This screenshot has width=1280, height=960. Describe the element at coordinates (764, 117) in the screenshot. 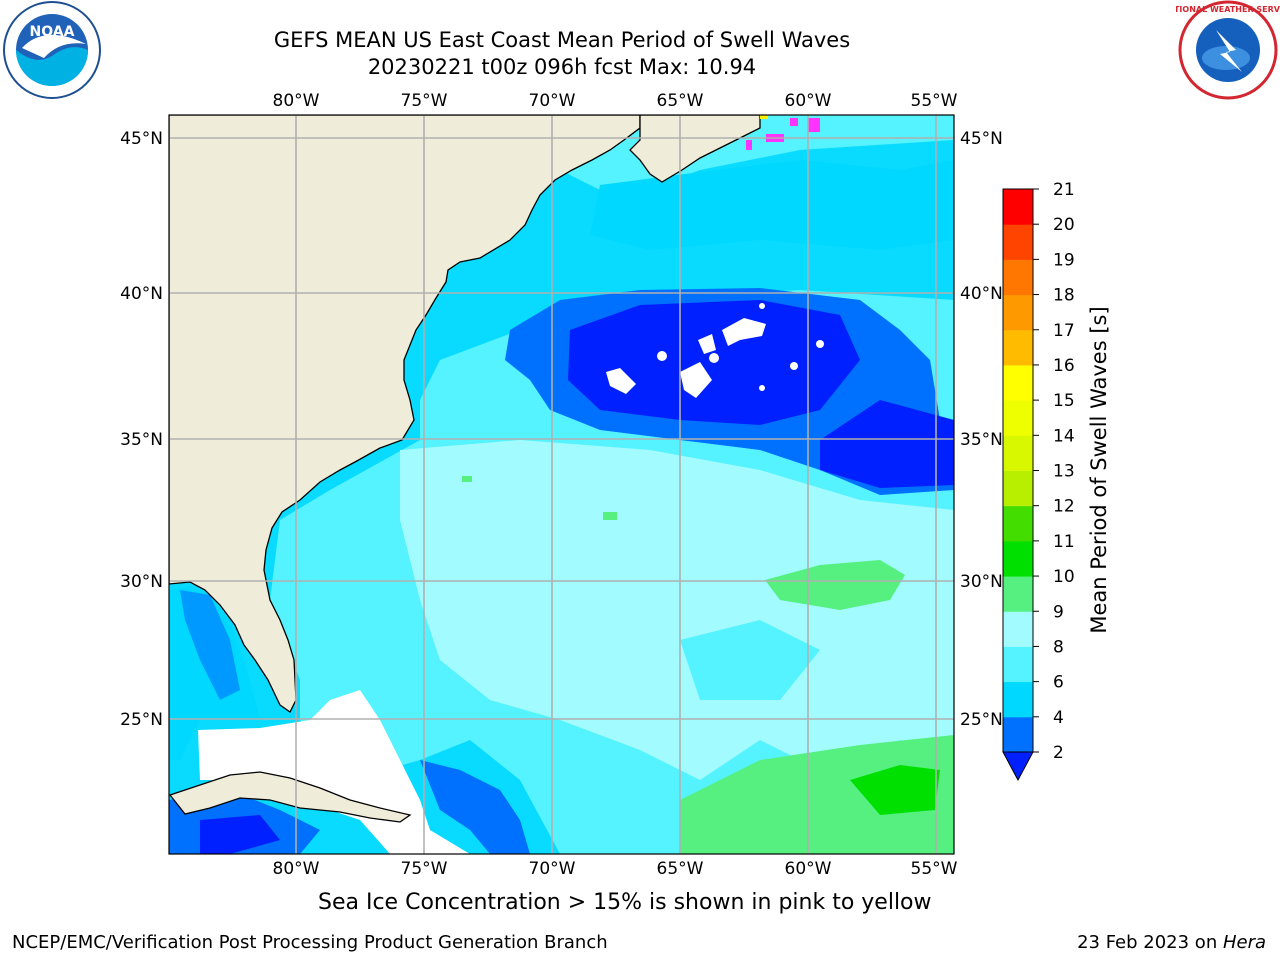

I see `sea-ice-cell-yellow` at that location.